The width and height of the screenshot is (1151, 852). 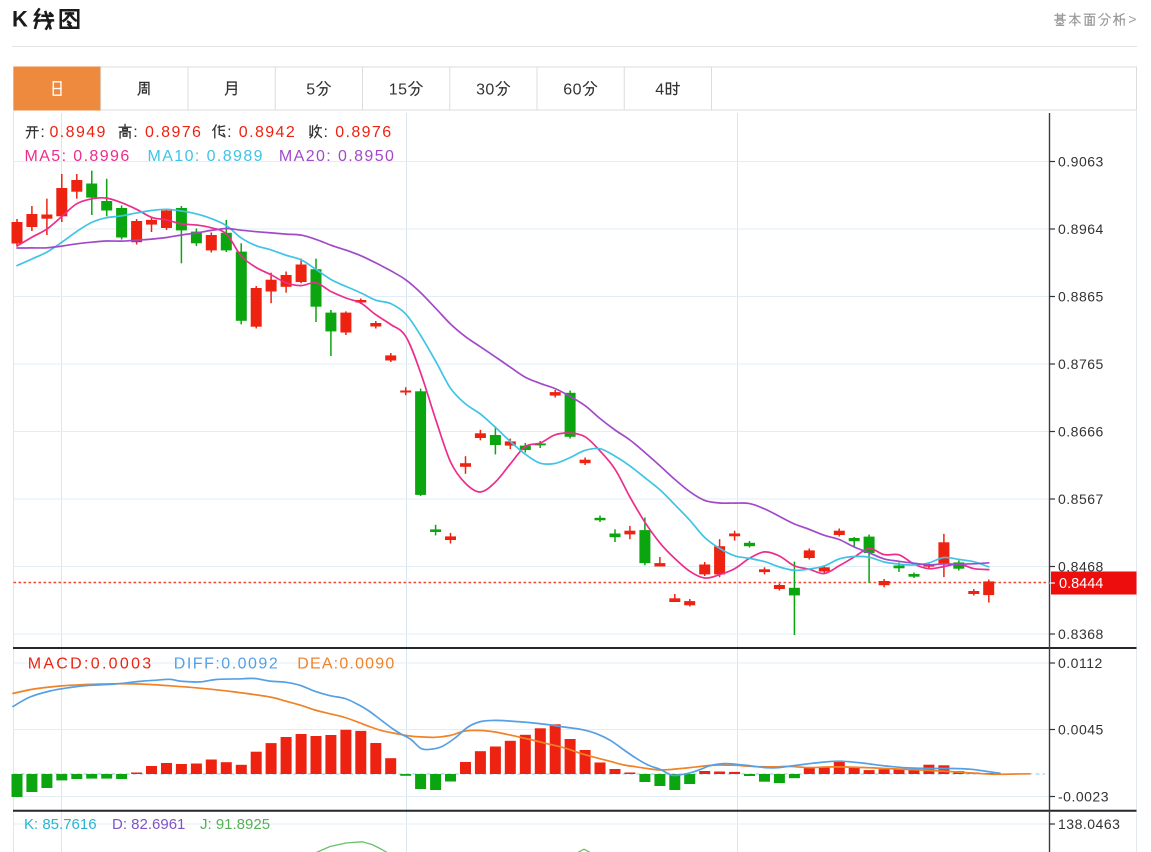 I want to click on svg-text: 3, so click(x=480, y=90).